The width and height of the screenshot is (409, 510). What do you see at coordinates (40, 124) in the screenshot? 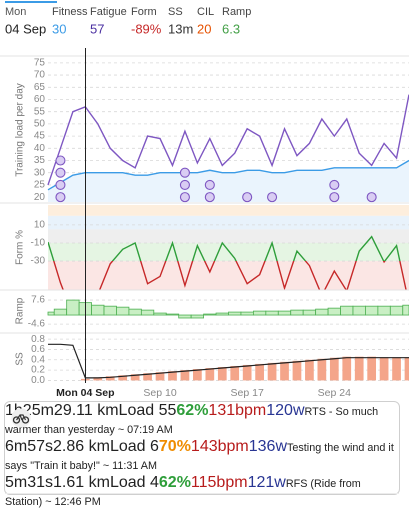
I see `y-tick-label: 50` at bounding box center [40, 124].